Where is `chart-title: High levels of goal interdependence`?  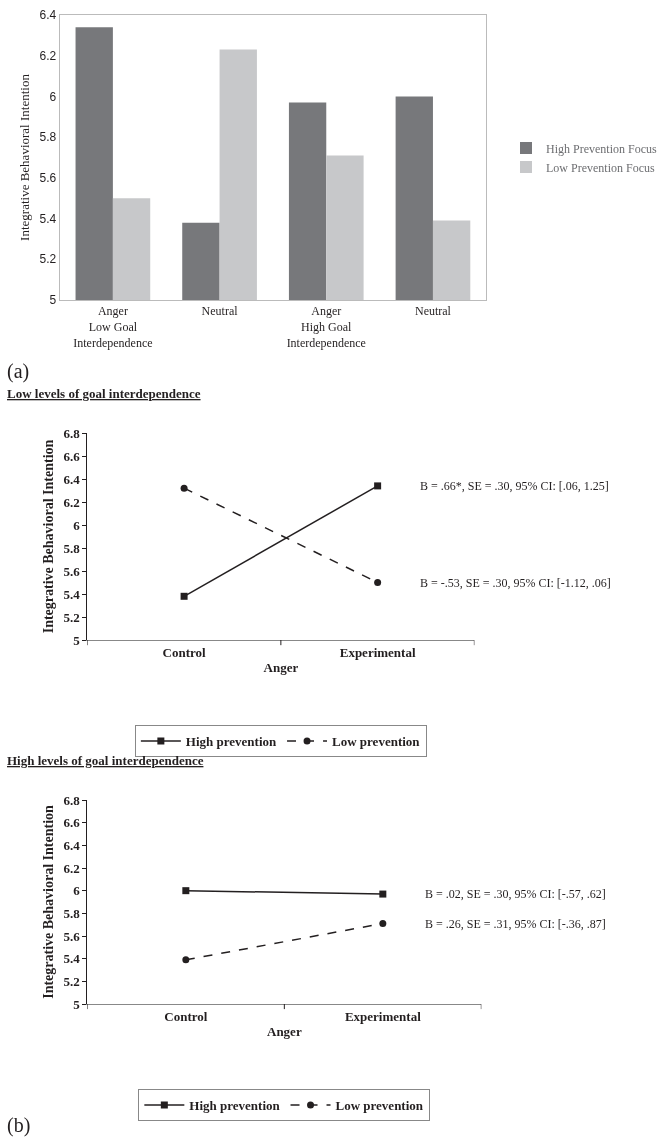
chart-title: High levels of goal interdependence is located at coordinates (105, 760).